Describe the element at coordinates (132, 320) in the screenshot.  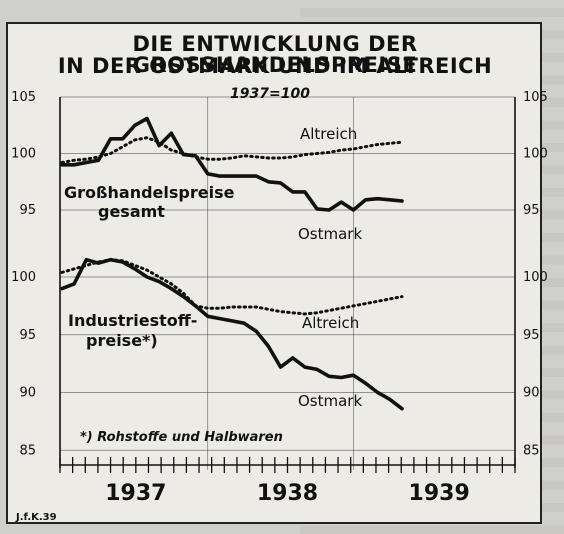
I see `panel-label: Industriestoff-` at that location.